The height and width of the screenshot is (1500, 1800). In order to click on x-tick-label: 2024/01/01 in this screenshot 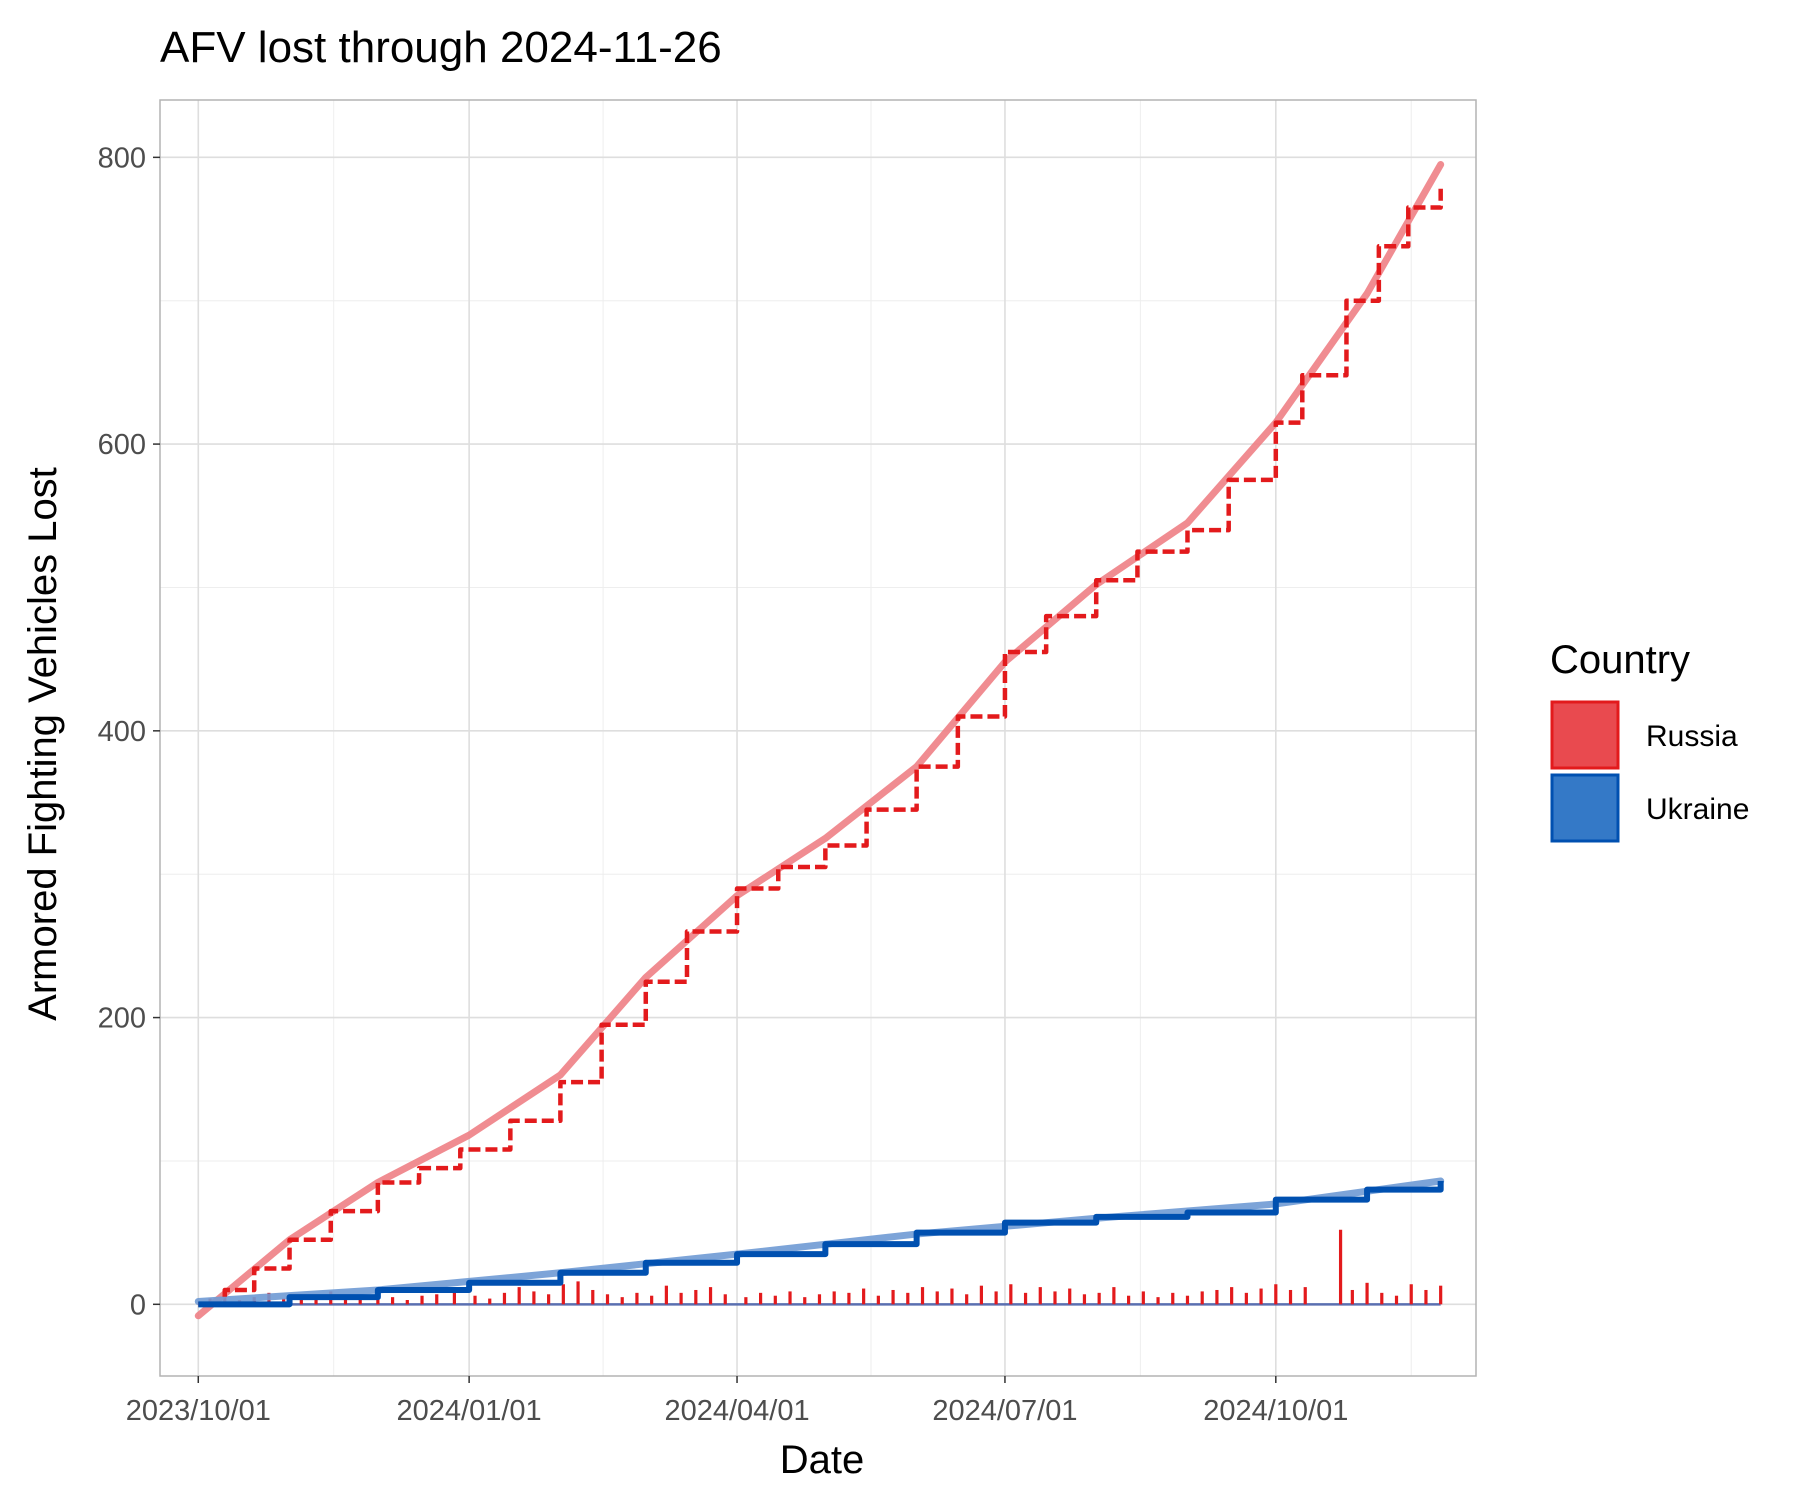, I will do `click(469, 1411)`.